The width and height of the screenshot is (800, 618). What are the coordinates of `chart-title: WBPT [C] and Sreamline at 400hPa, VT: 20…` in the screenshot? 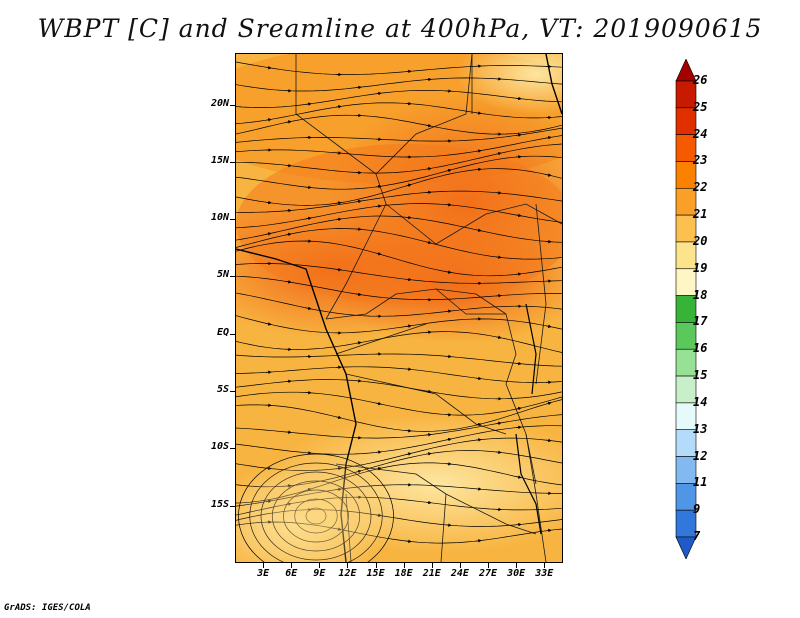 It's located at (400, 28).